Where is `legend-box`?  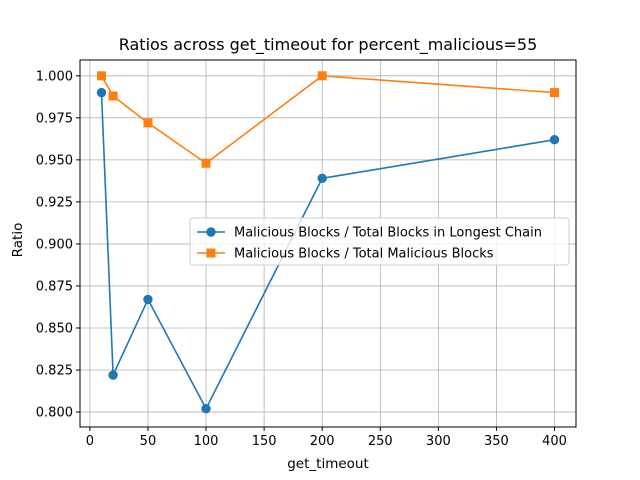
legend-box is located at coordinates (379, 241).